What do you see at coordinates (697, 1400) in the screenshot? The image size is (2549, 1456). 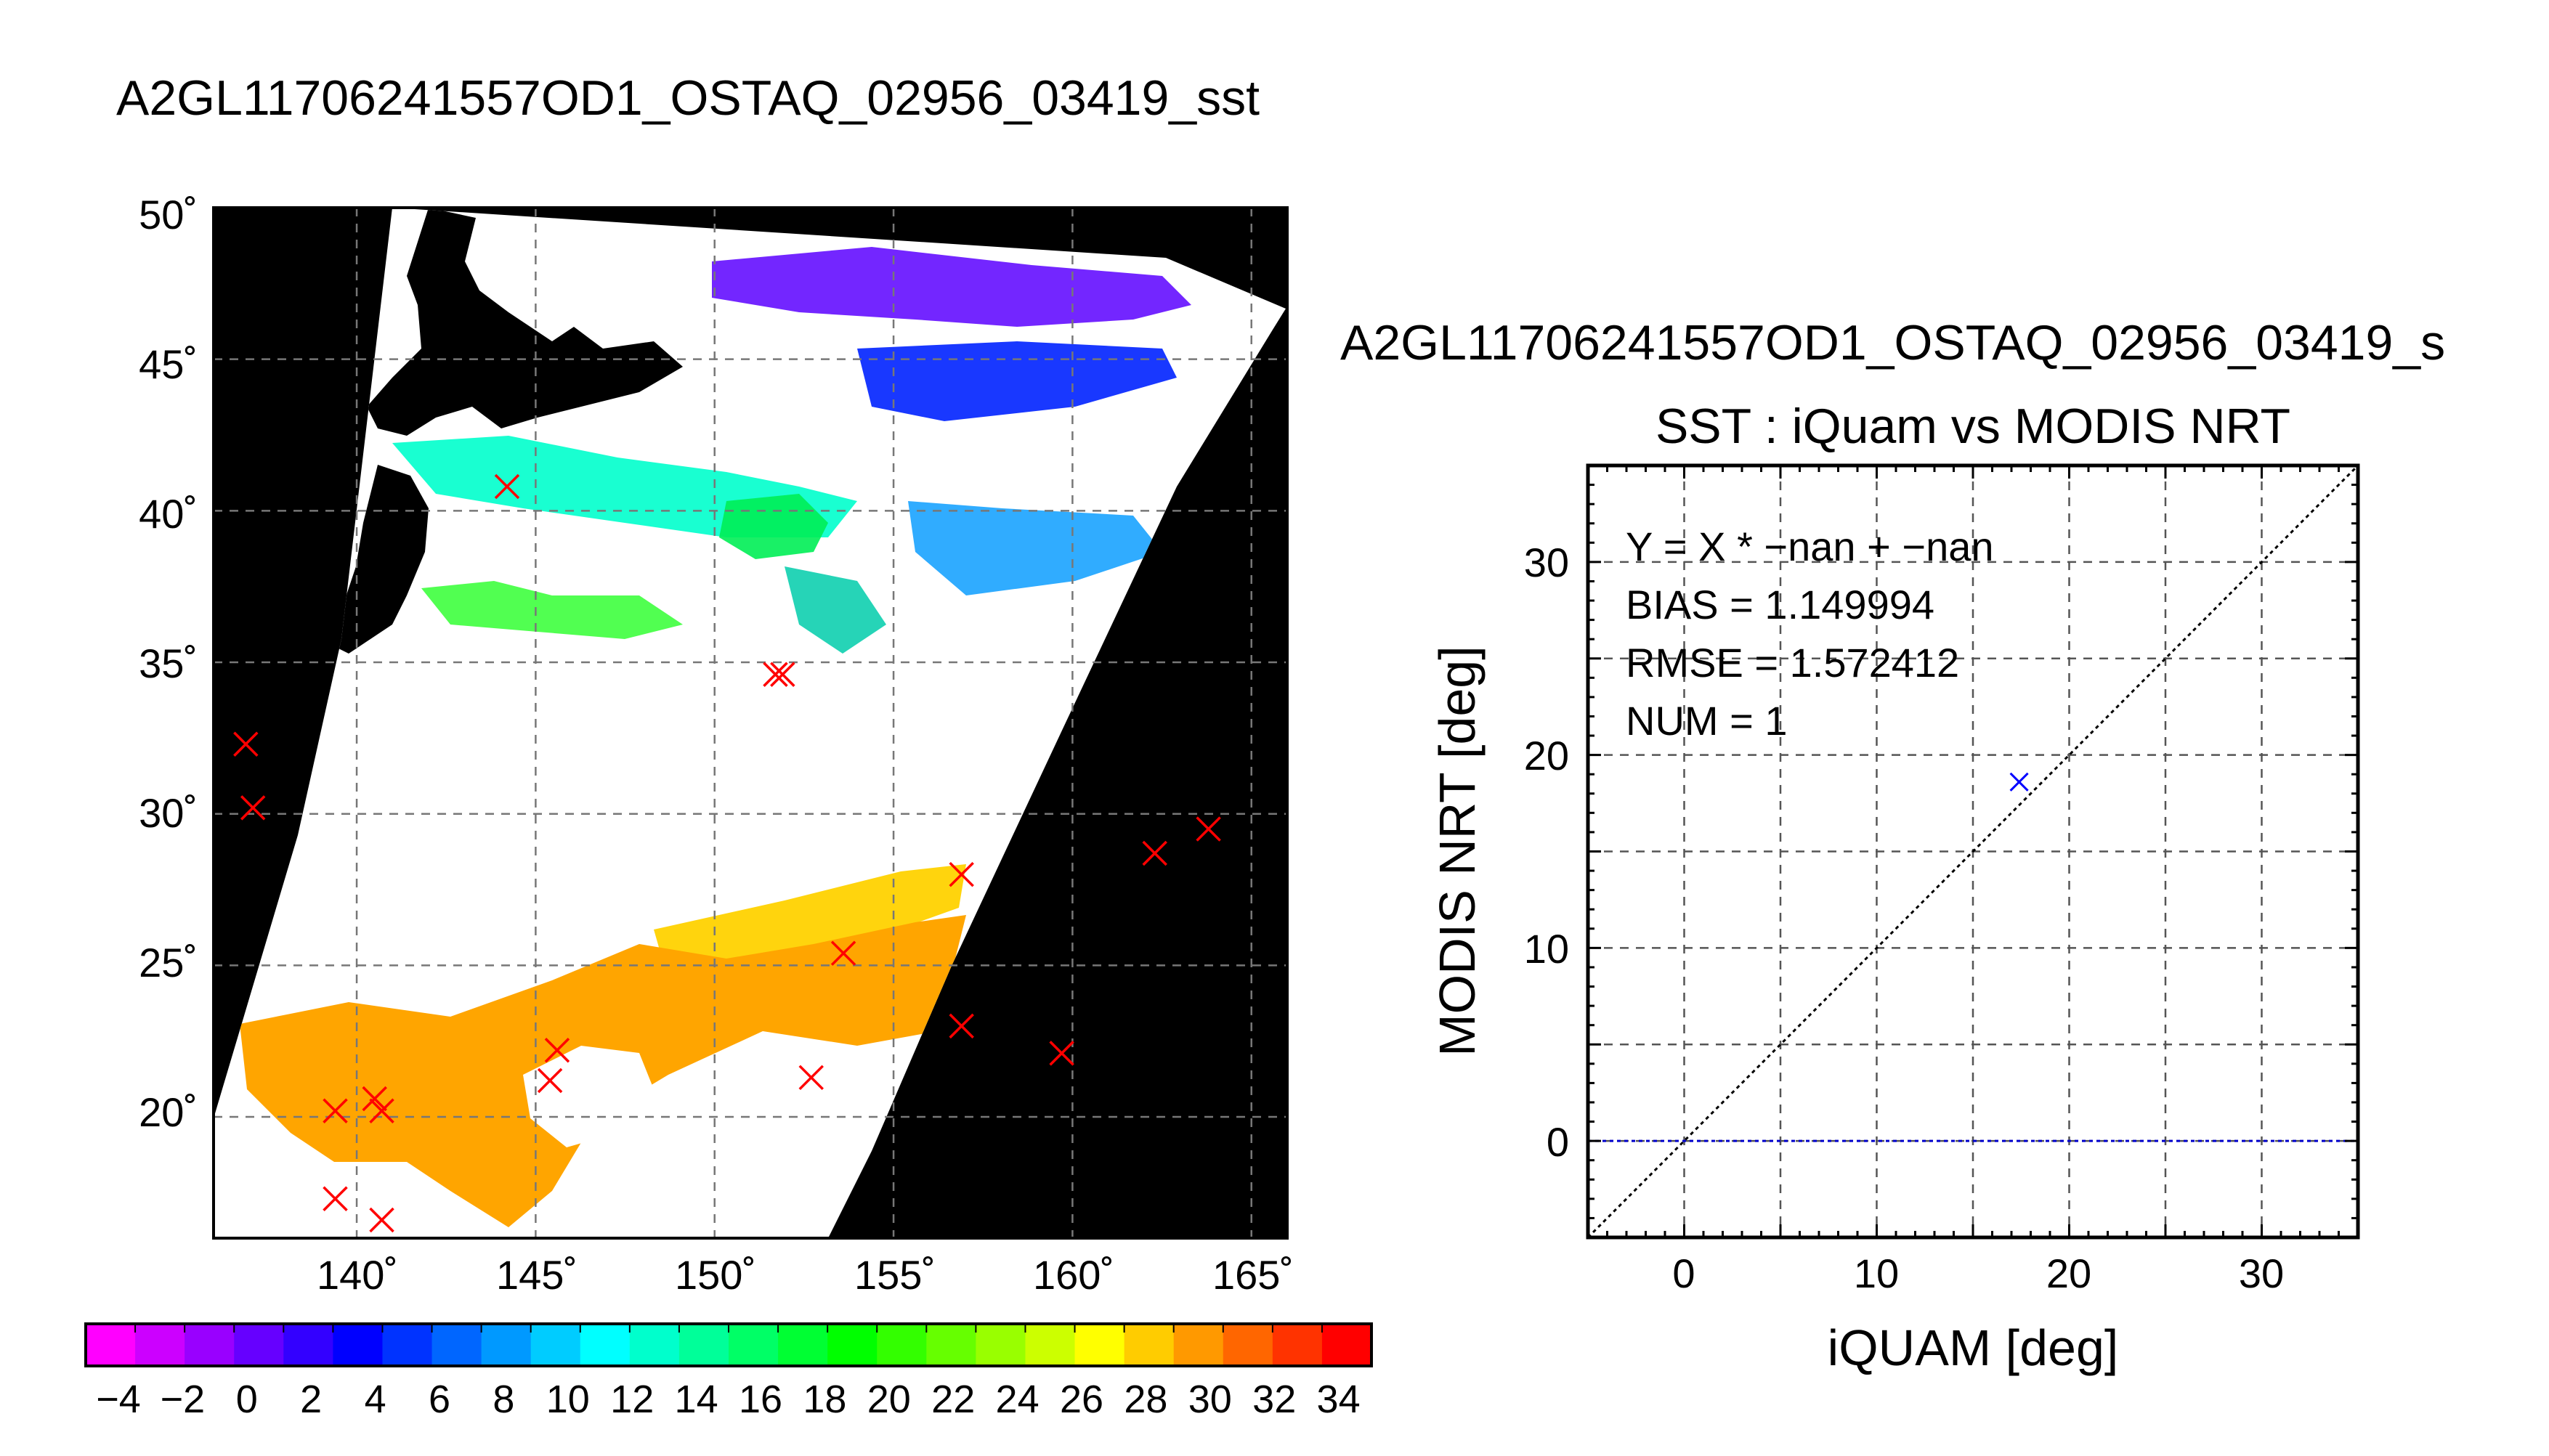 I see `colorbar-tick-label: 14` at bounding box center [697, 1400].